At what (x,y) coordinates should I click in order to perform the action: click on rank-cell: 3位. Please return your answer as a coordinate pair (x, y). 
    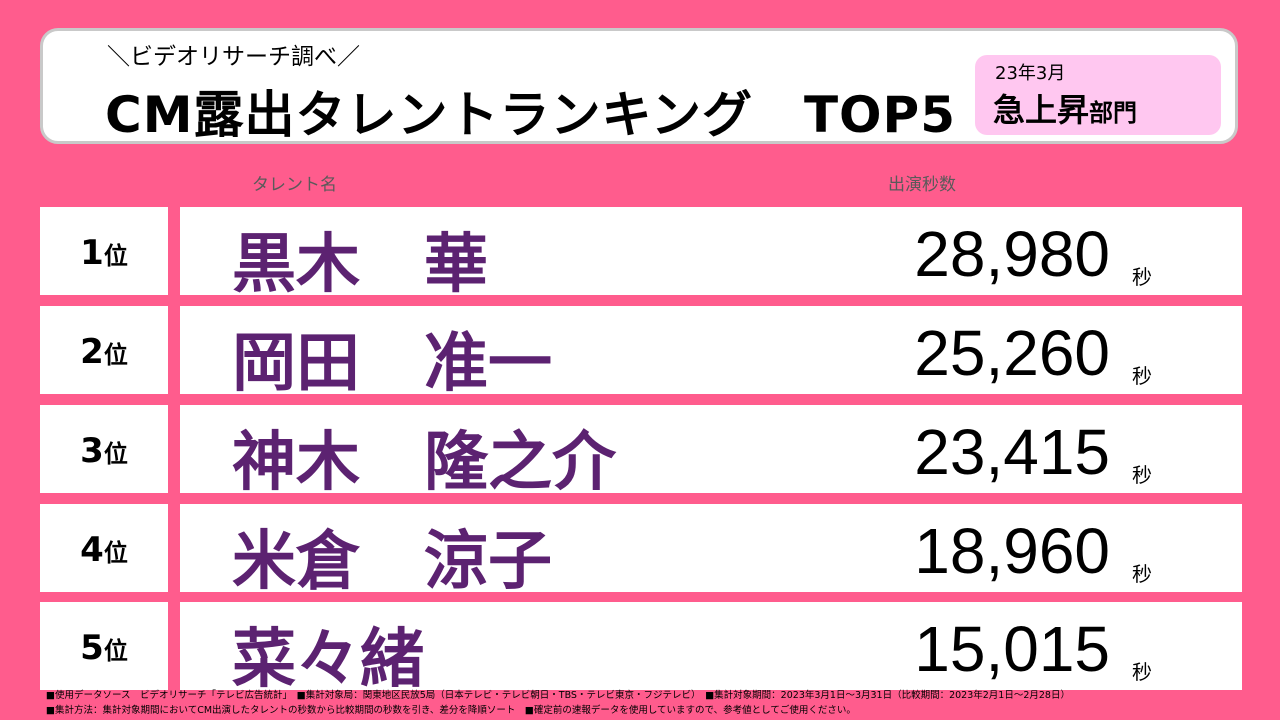
    Looking at the image, I should click on (104, 449).